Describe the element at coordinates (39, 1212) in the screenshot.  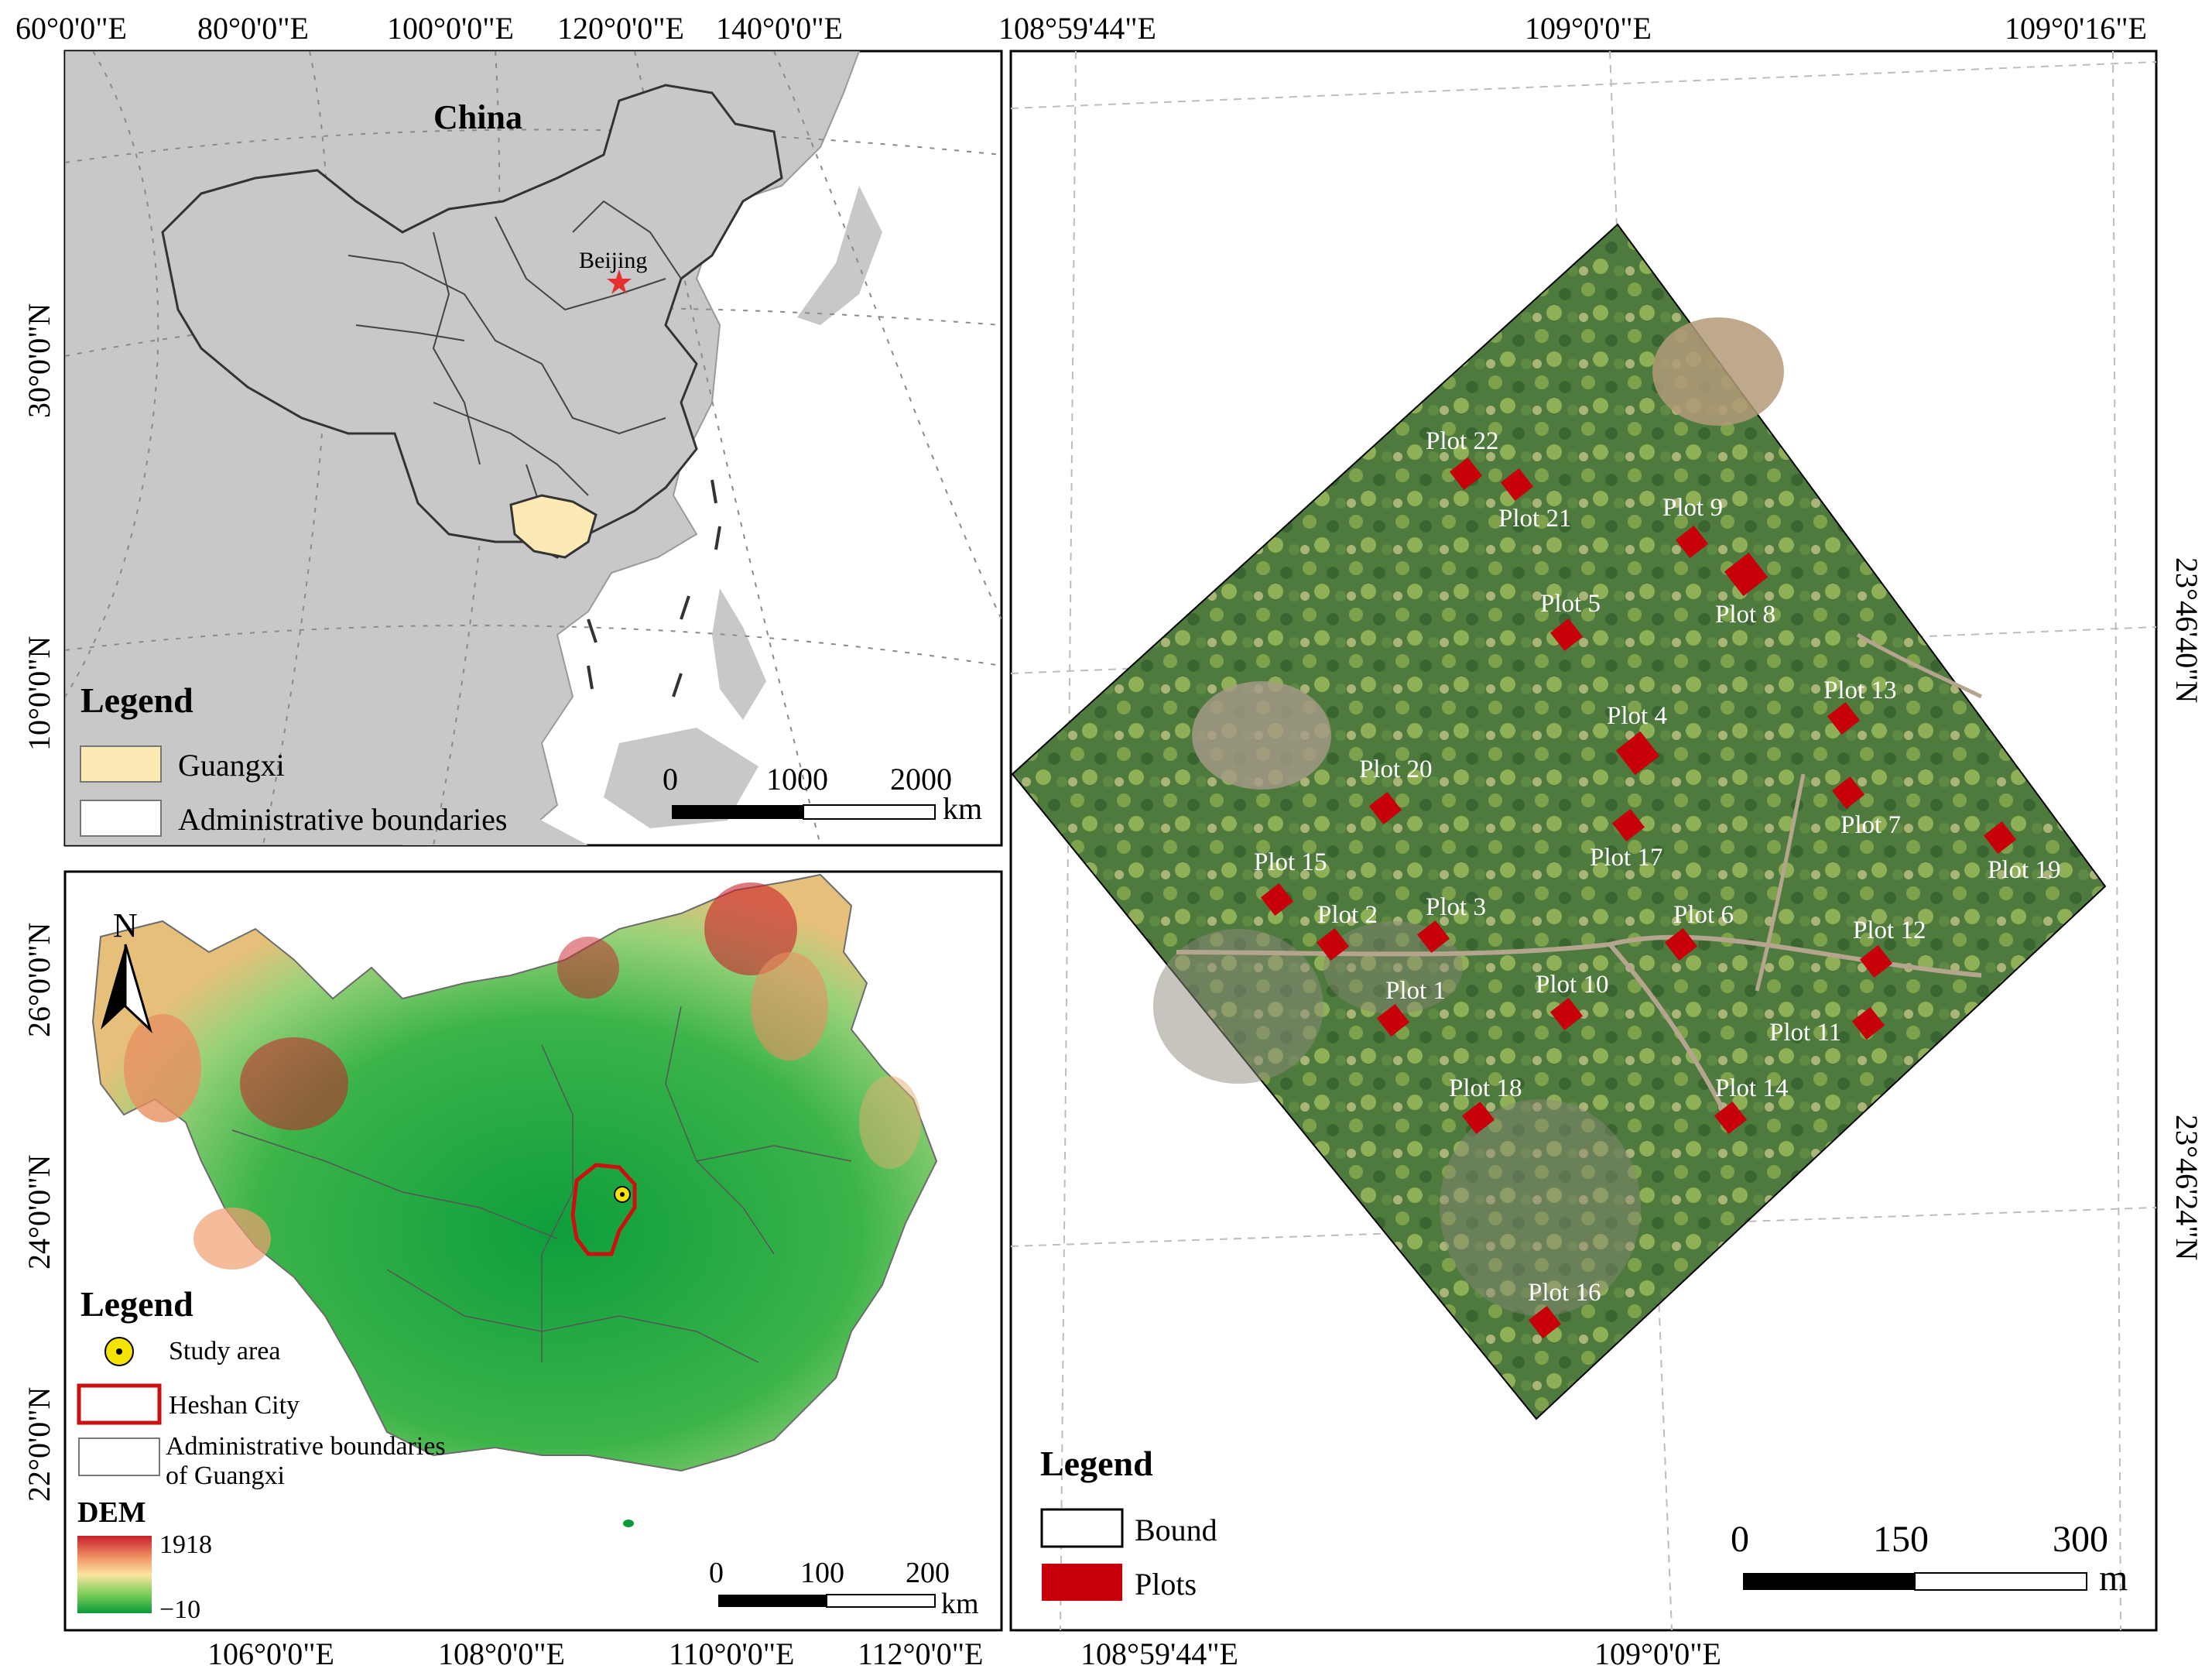
I see `panel-b-left-tick: 24°0'0"N` at that location.